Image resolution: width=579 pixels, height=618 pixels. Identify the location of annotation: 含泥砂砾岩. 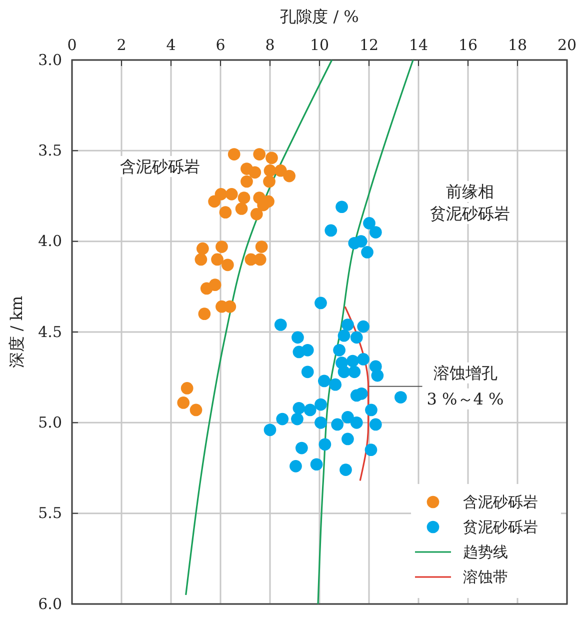
(160, 166).